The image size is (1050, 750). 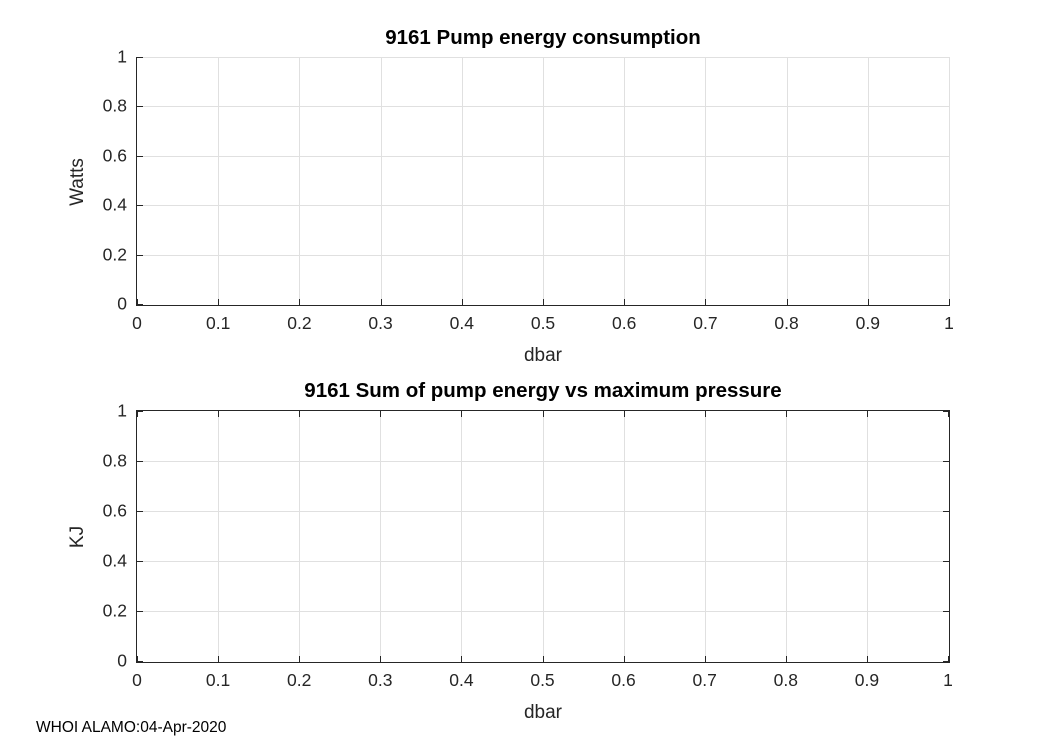 I want to click on y-tick-label: 1, so click(x=122, y=410).